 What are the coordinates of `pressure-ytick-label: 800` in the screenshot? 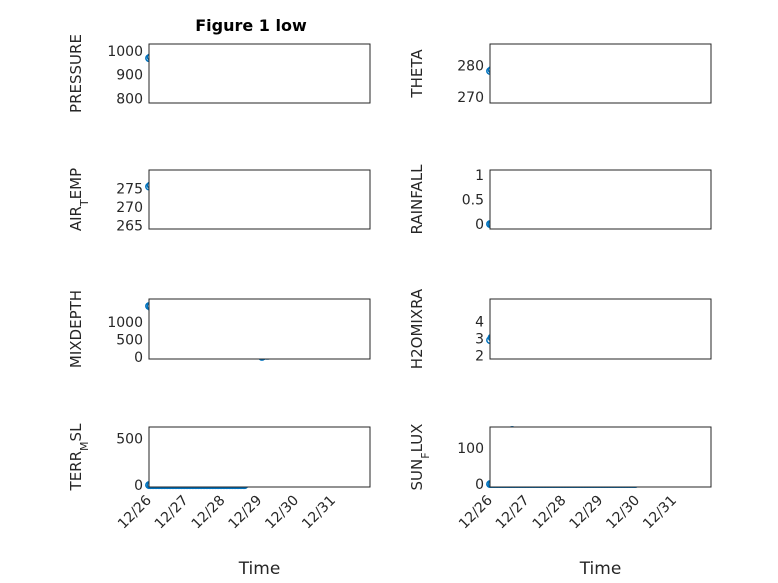 It's located at (129, 99).